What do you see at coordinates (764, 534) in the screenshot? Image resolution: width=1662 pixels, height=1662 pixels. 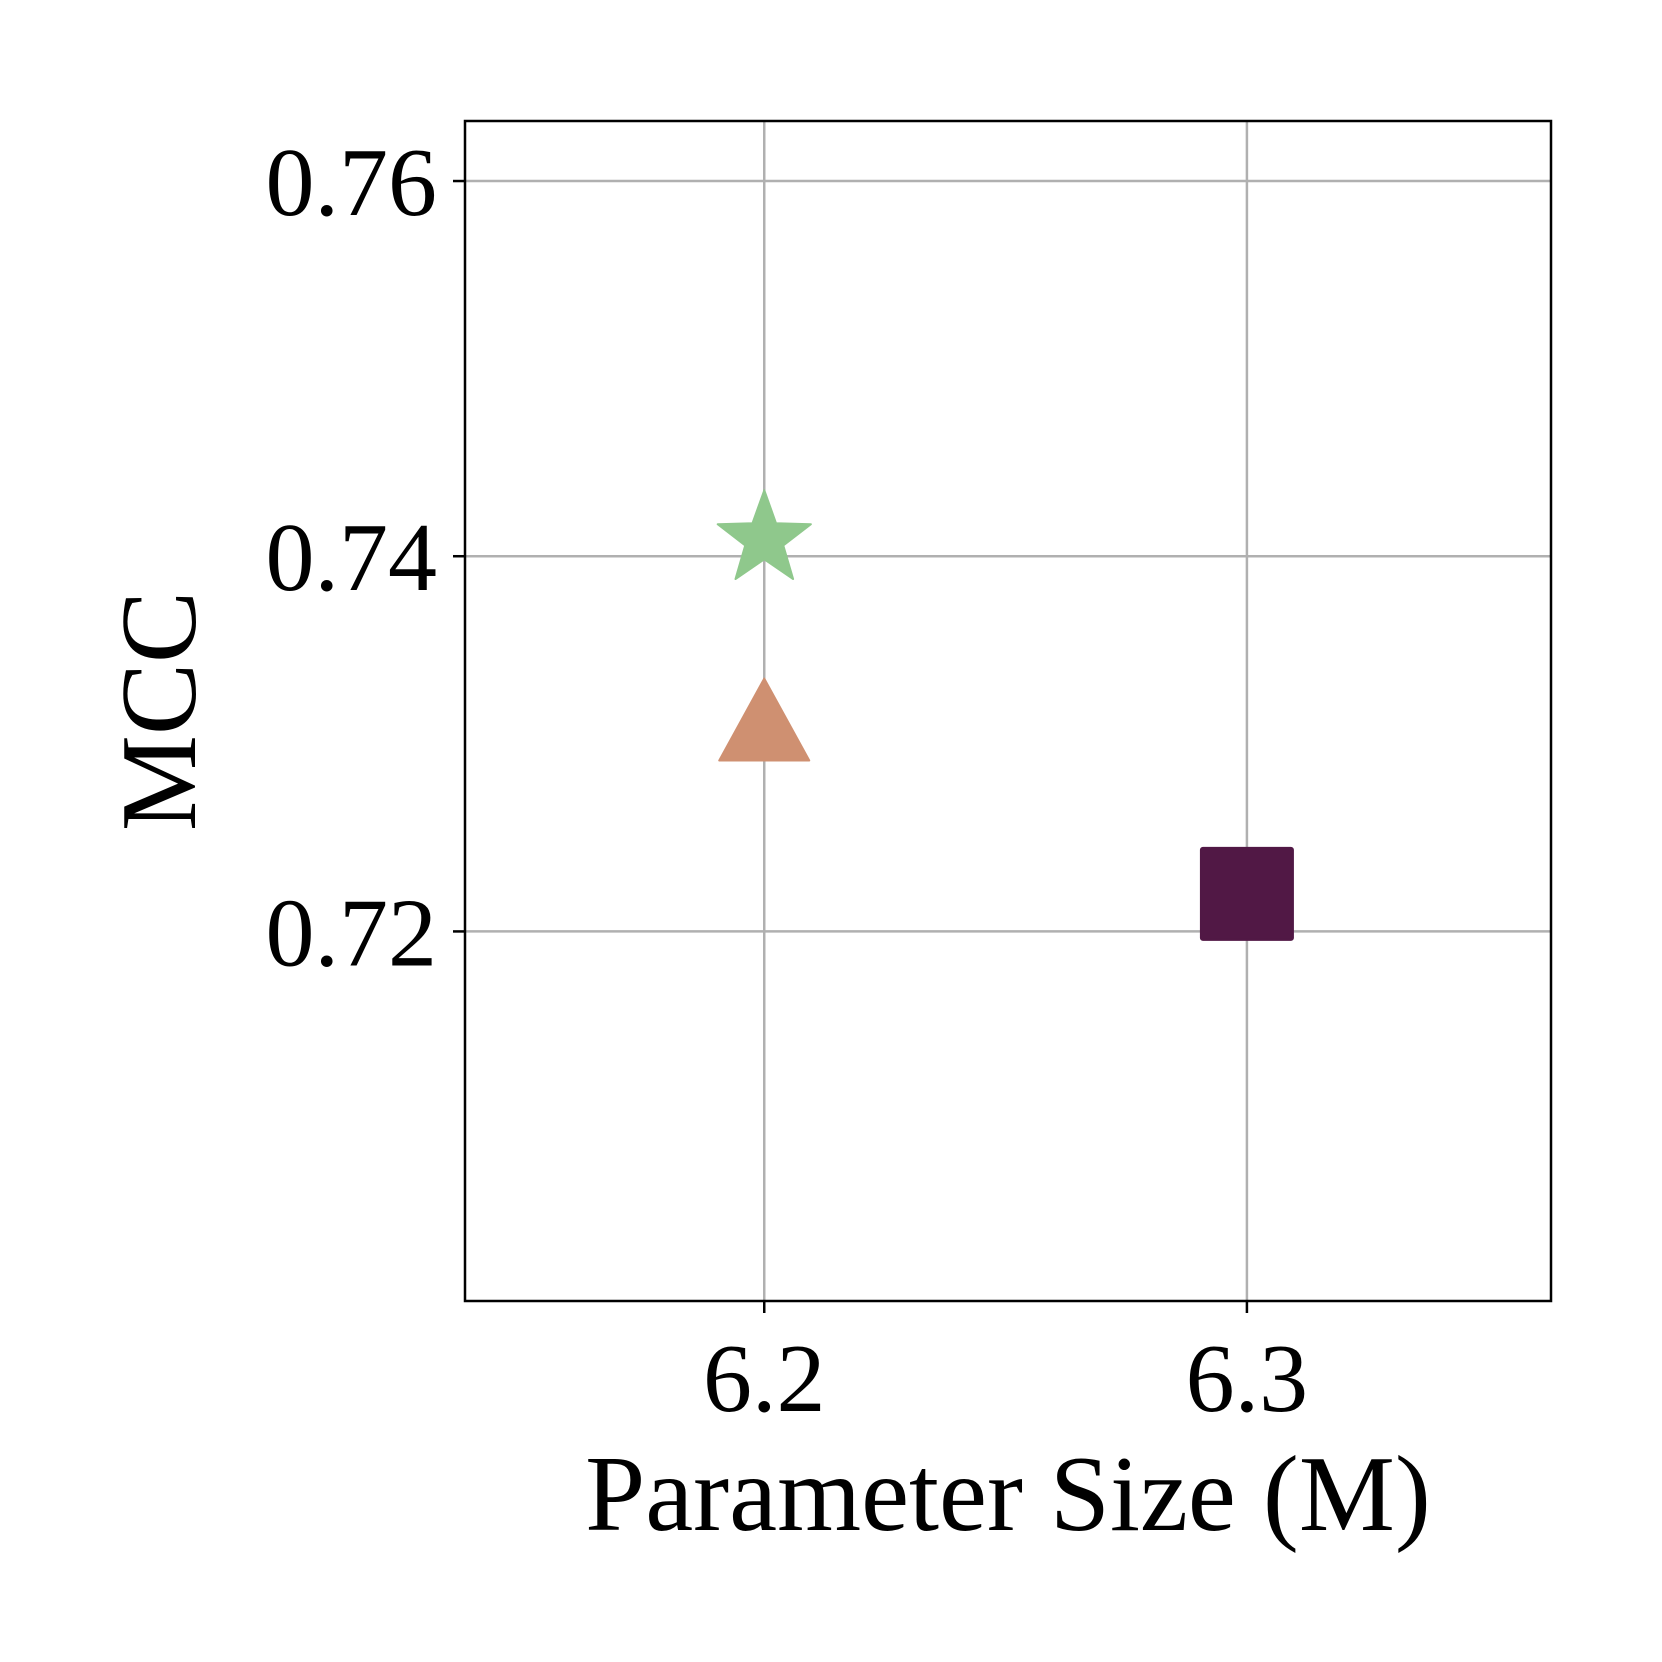 I see `star-marker` at bounding box center [764, 534].